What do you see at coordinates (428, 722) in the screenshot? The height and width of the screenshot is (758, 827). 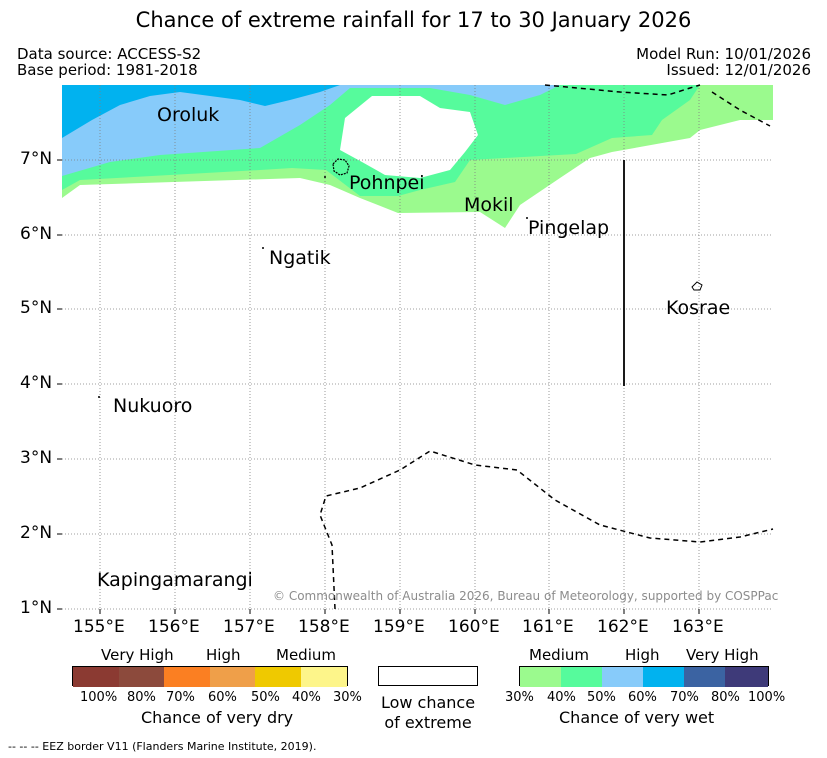 I see `legend-low-caption-line2: of extreme` at bounding box center [428, 722].